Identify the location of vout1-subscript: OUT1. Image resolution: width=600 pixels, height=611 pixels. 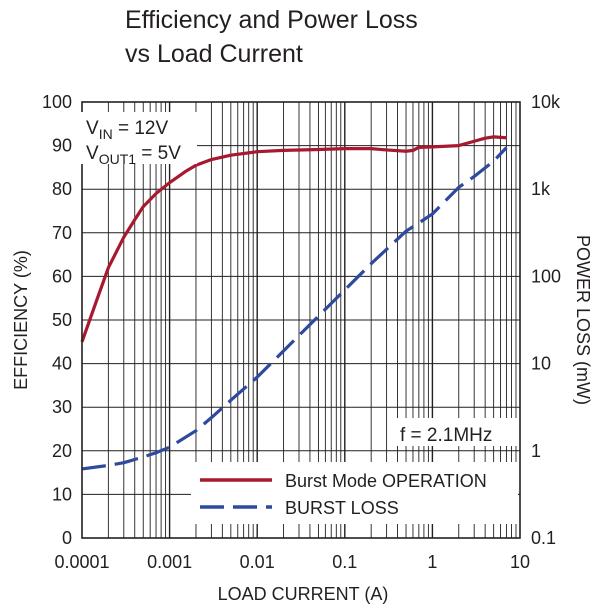
(118, 159).